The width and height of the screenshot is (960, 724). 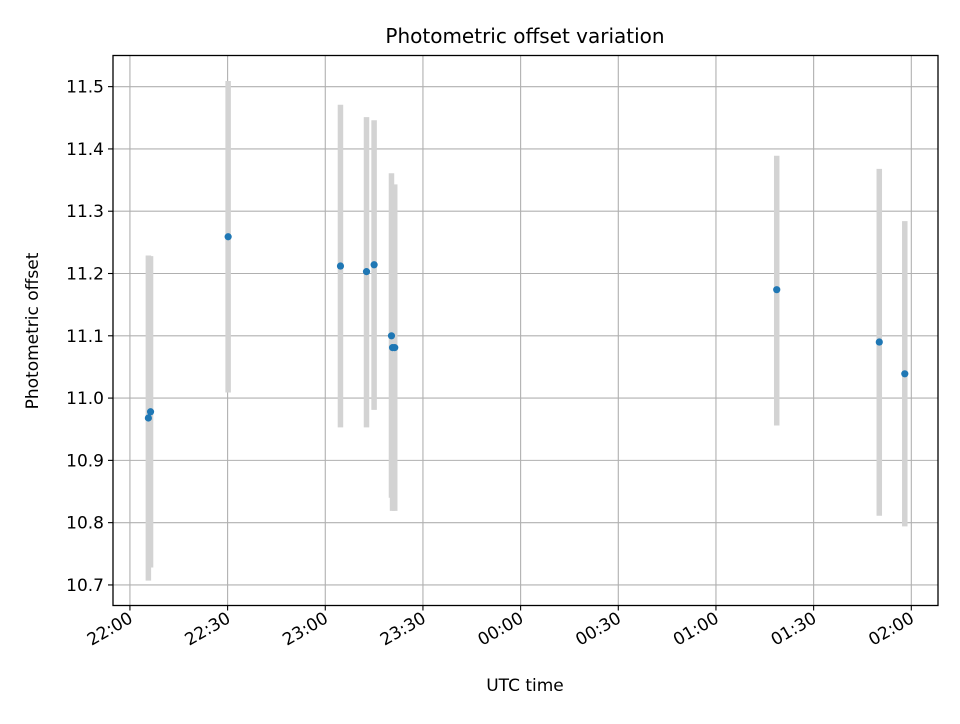 What do you see at coordinates (85, 586) in the screenshot?
I see `y-tick-label: 10.7` at bounding box center [85, 586].